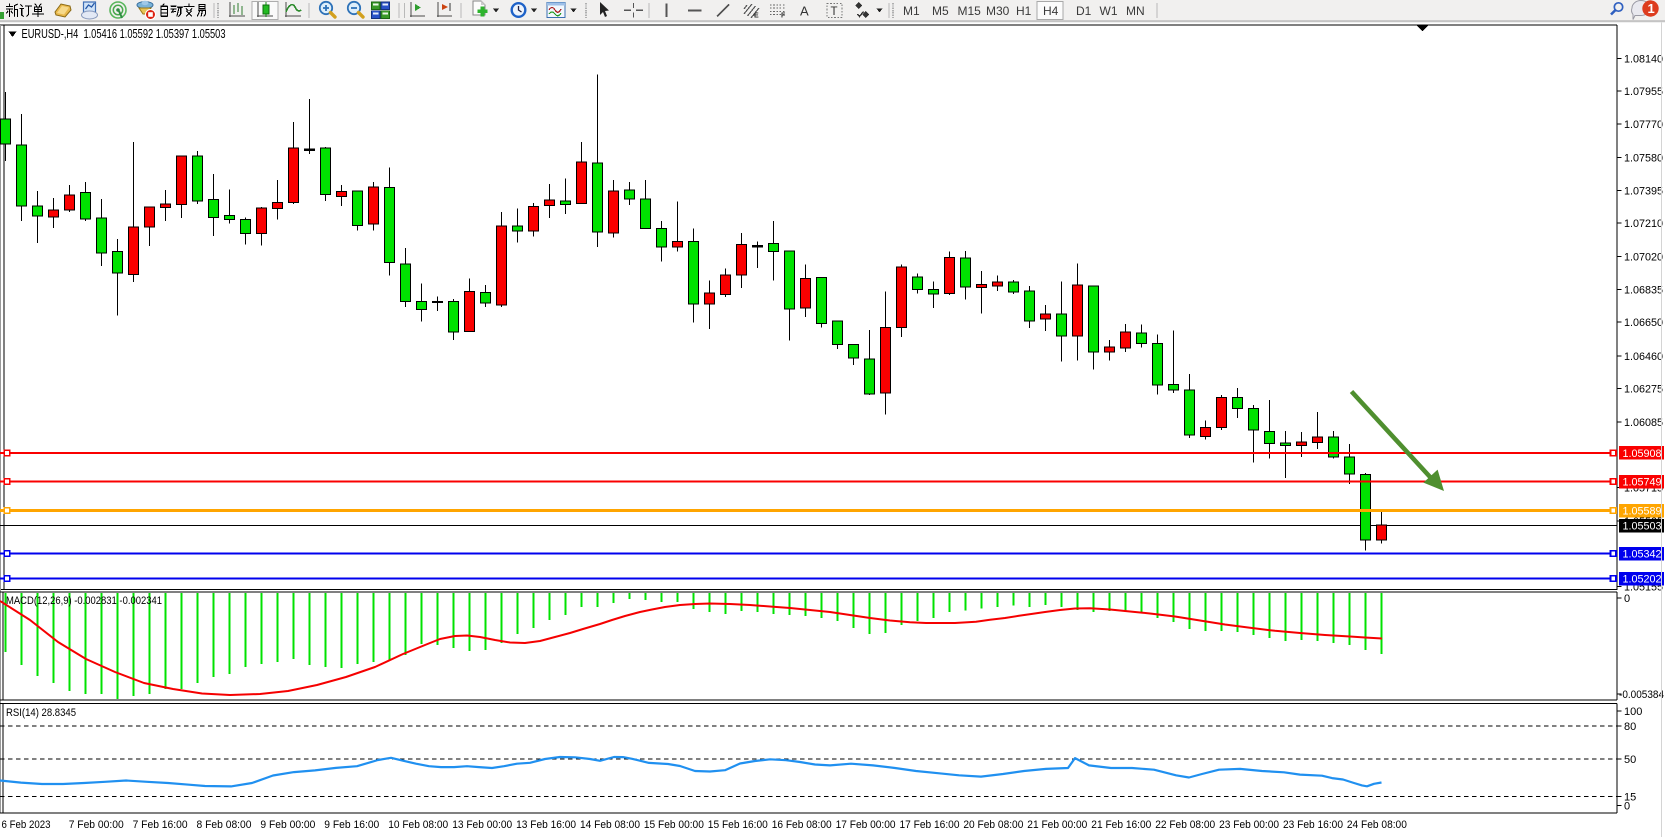  I want to click on svg-text: 17 Feb 00:00, so click(866, 825).